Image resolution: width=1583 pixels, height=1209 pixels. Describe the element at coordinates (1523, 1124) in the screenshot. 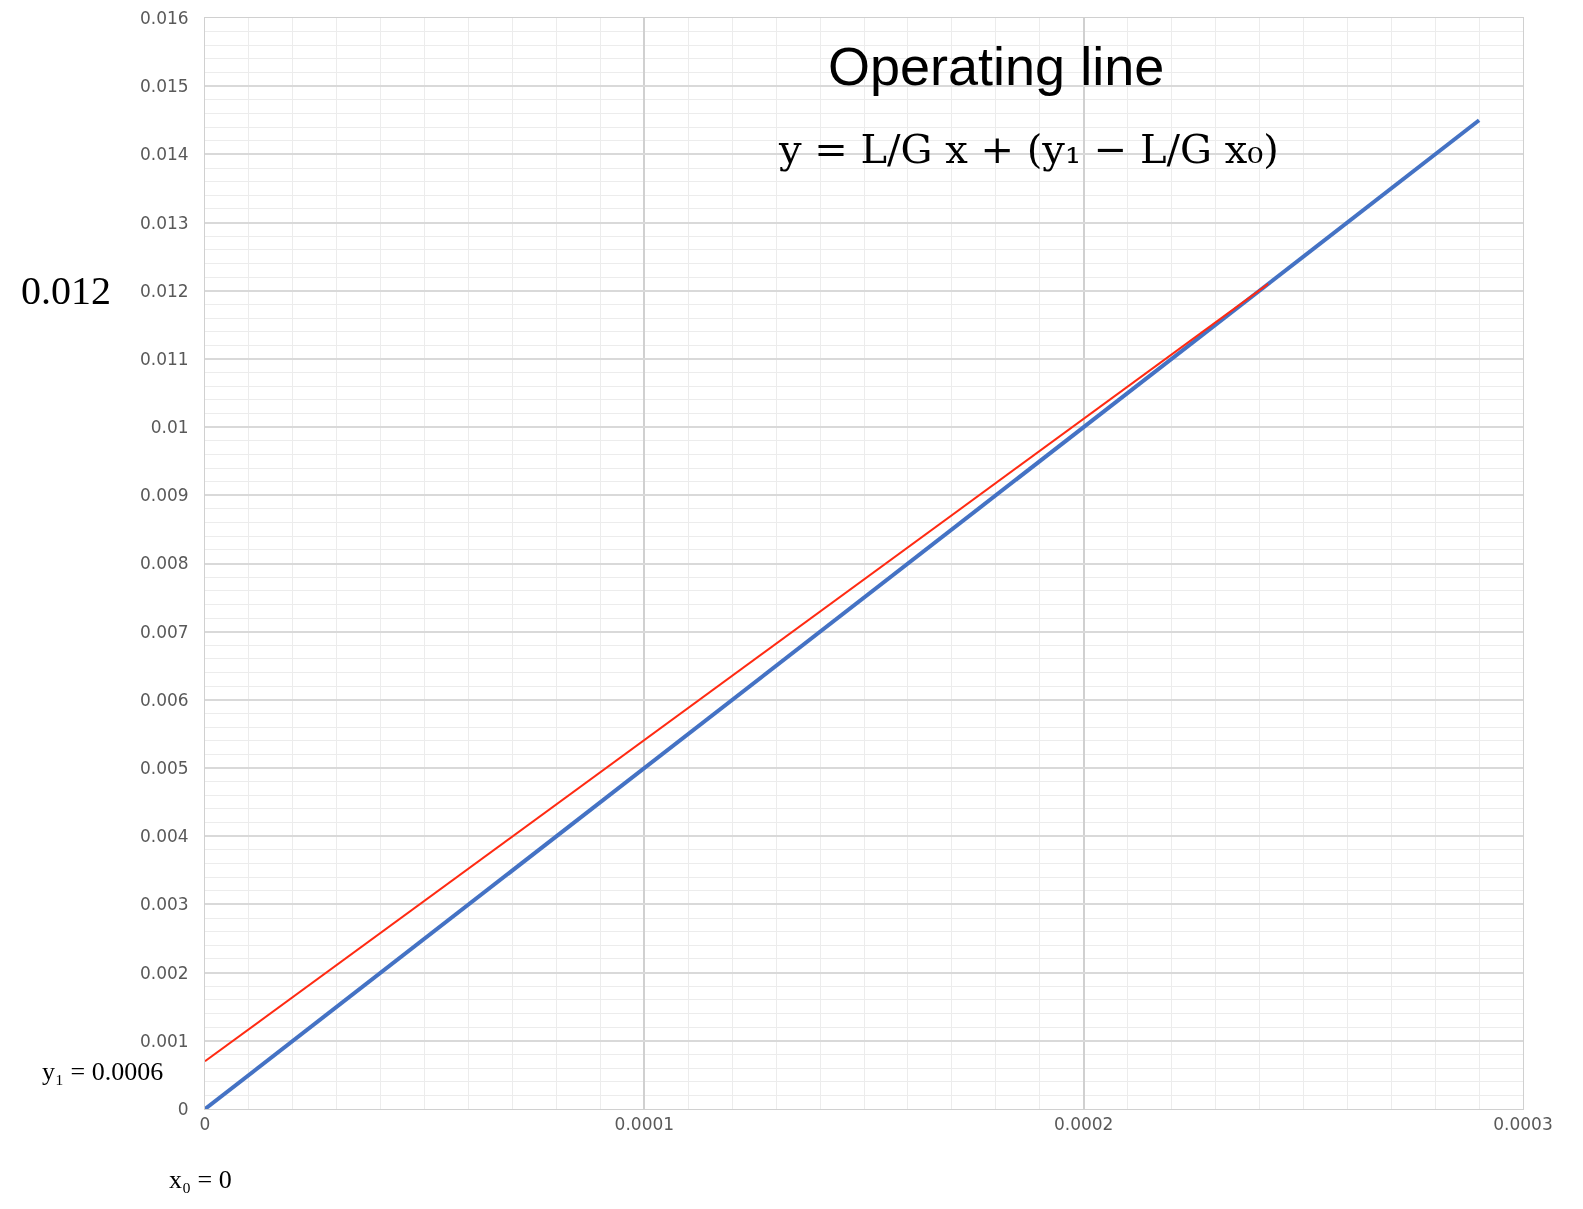

I see `x-tick-label: 0.0003` at that location.